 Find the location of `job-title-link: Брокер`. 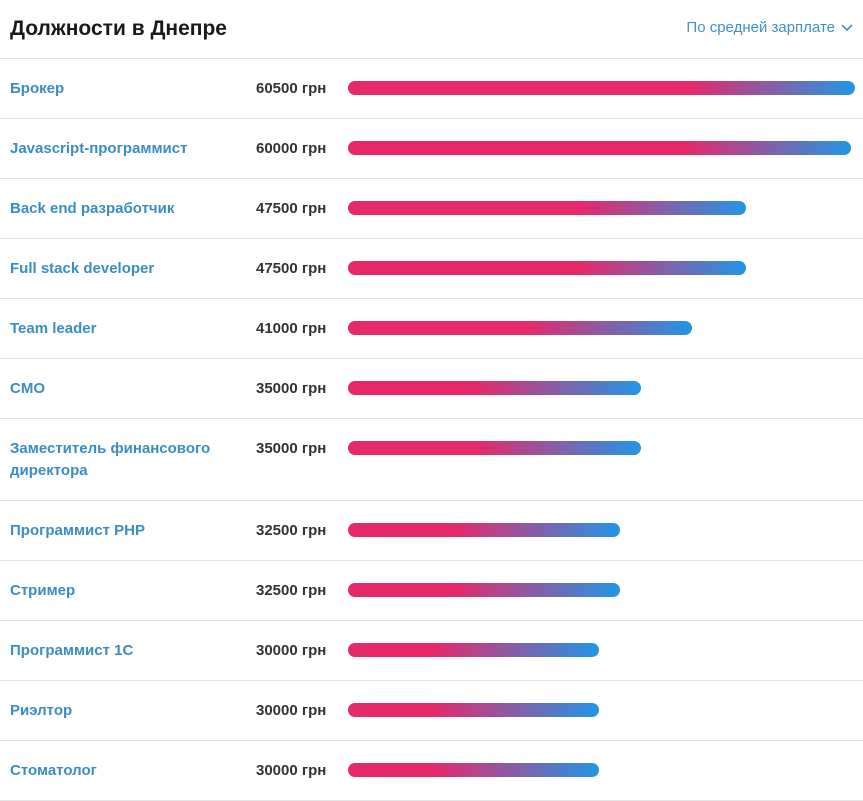

job-title-link: Брокер is located at coordinates (37, 88).